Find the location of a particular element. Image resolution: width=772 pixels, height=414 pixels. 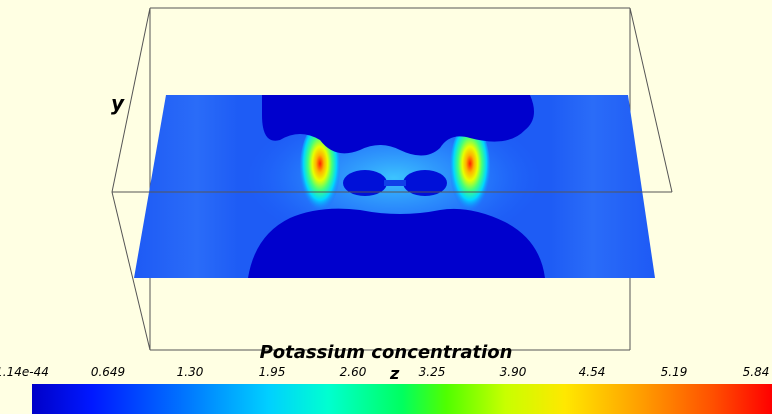

colorbar-tick: 4.54 is located at coordinates (592, 372).